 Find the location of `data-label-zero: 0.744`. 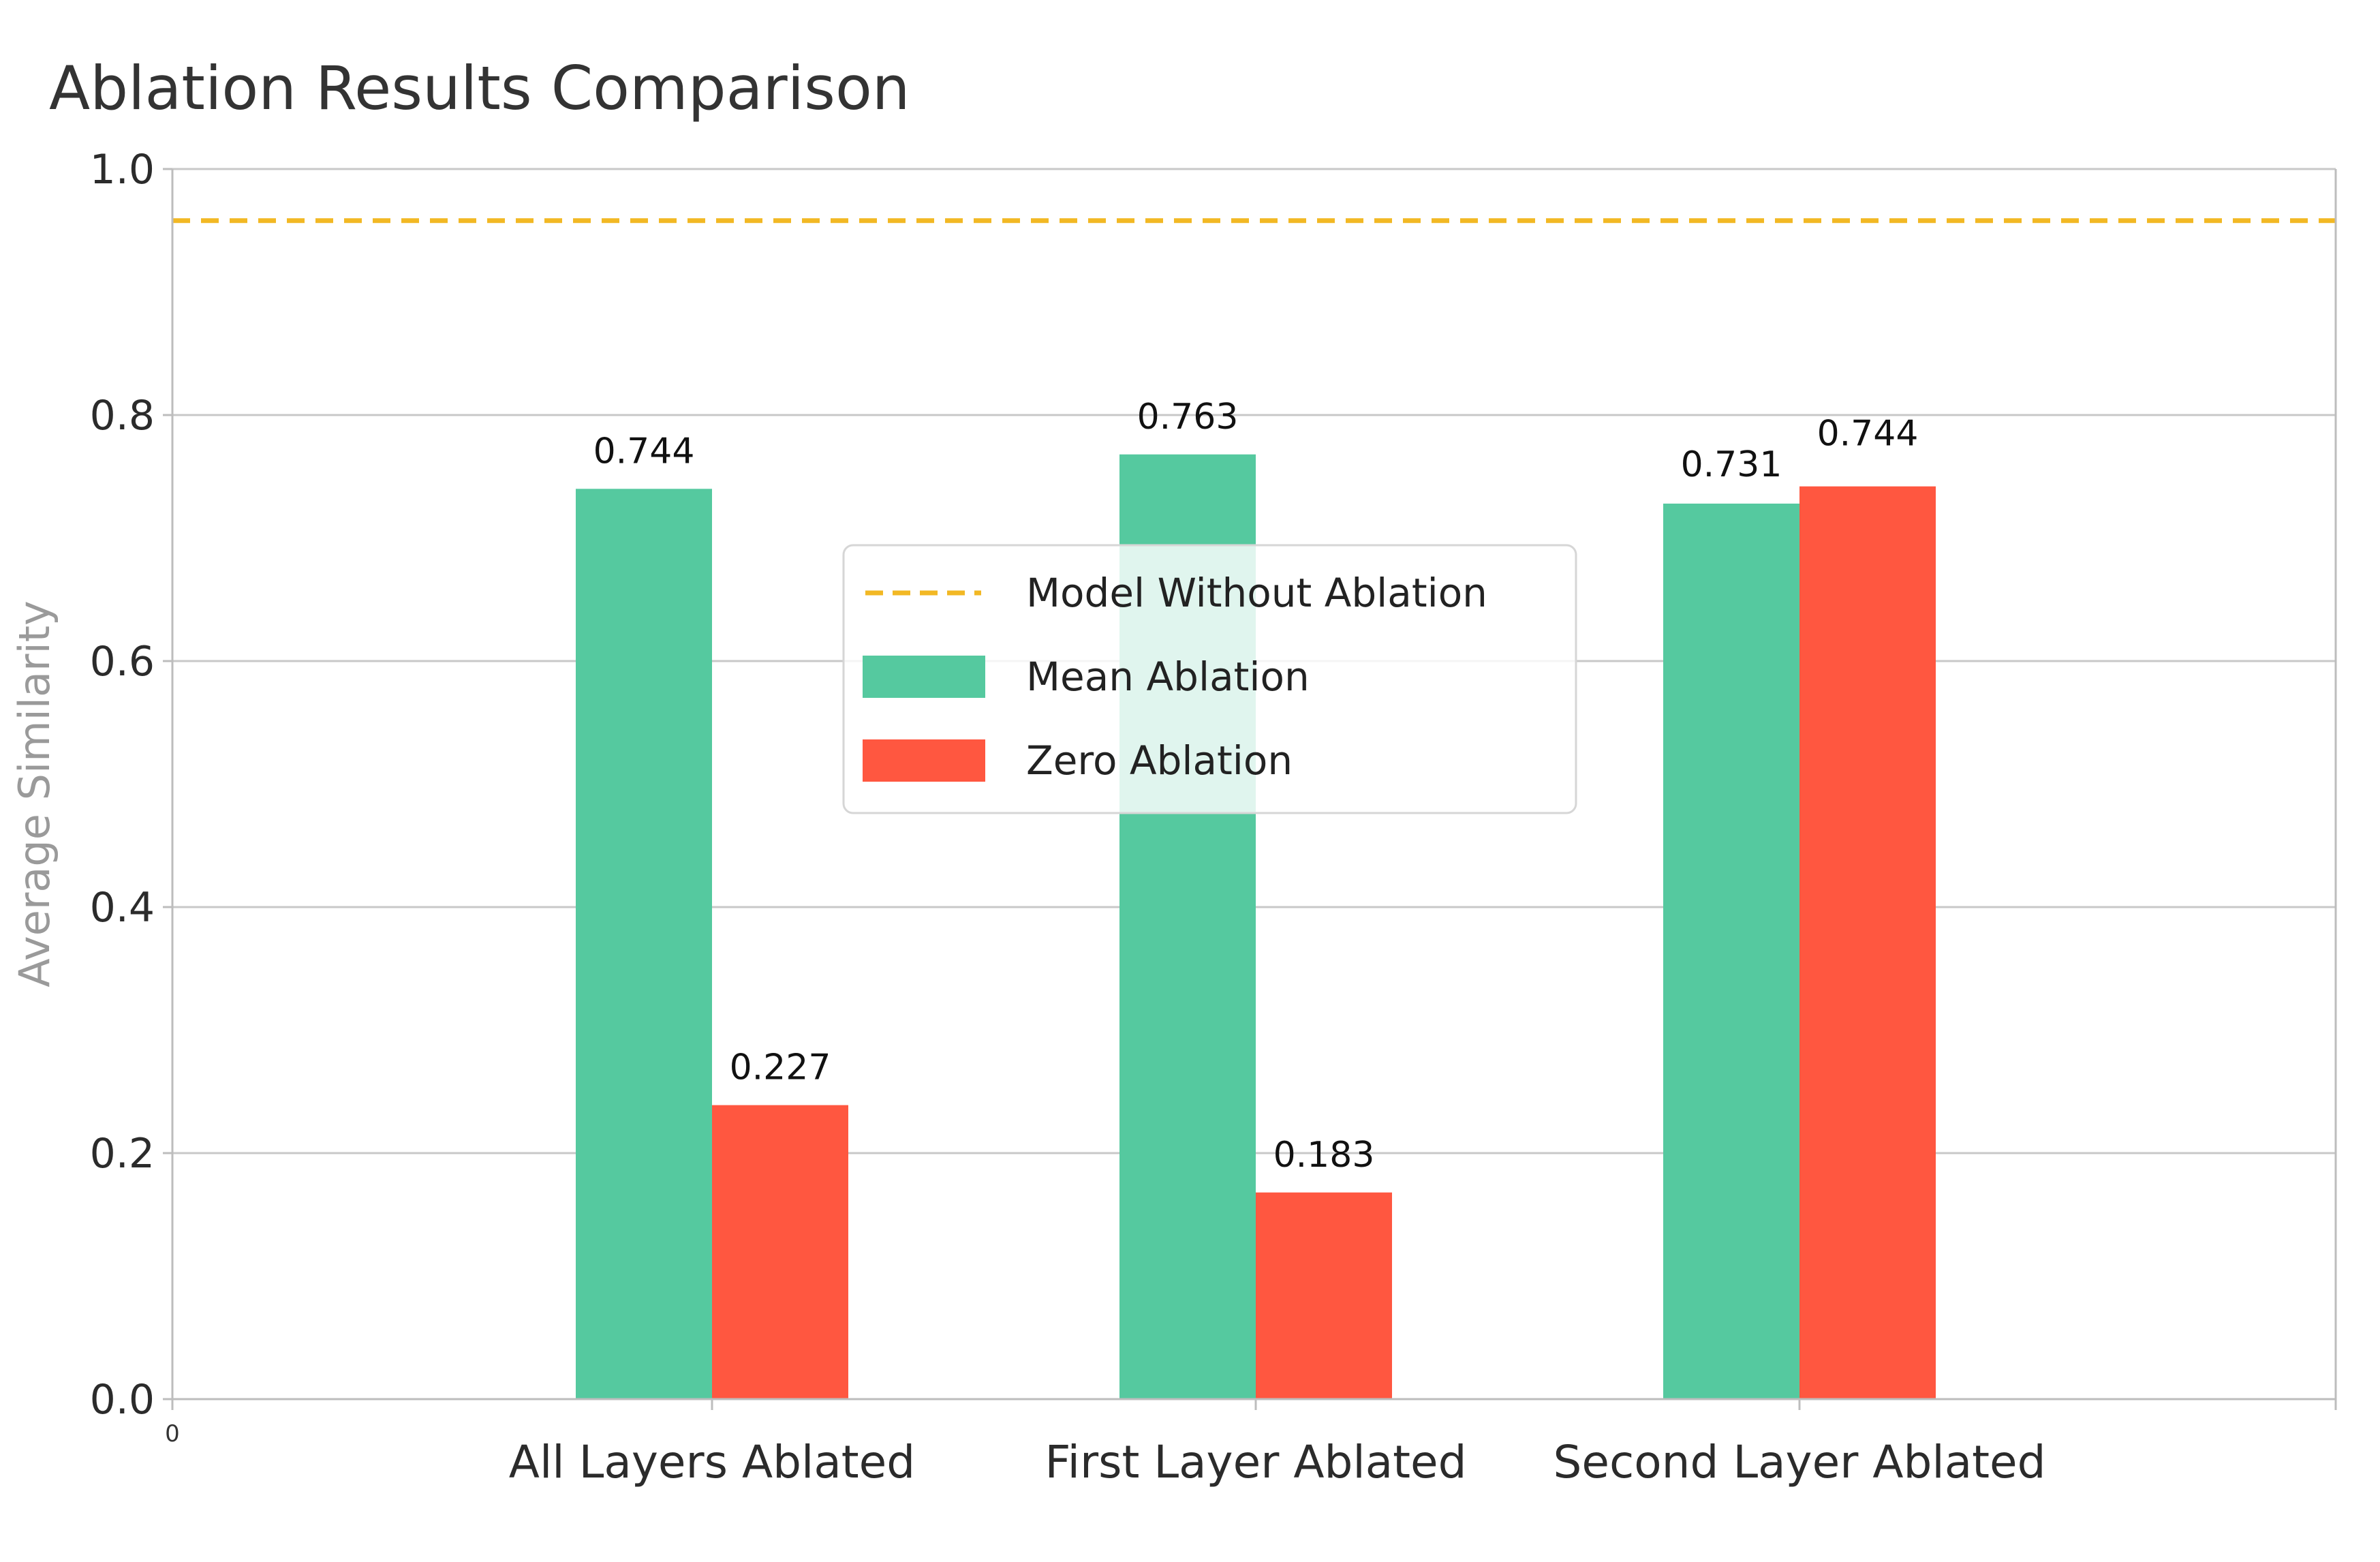

data-label-zero: 0.744 is located at coordinates (1868, 435).